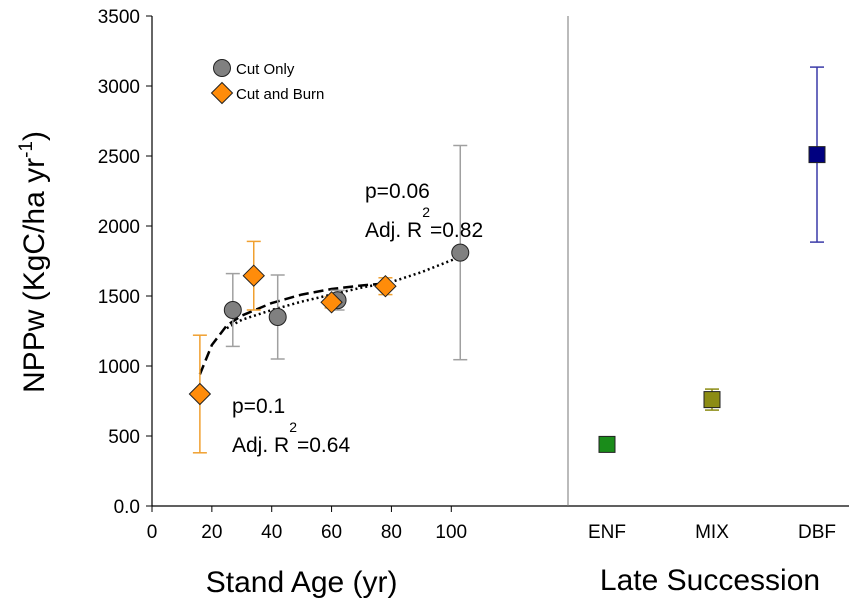 The width and height of the screenshot is (849, 605). What do you see at coordinates (271, 532) in the screenshot?
I see `x-tick-label: 40` at bounding box center [271, 532].